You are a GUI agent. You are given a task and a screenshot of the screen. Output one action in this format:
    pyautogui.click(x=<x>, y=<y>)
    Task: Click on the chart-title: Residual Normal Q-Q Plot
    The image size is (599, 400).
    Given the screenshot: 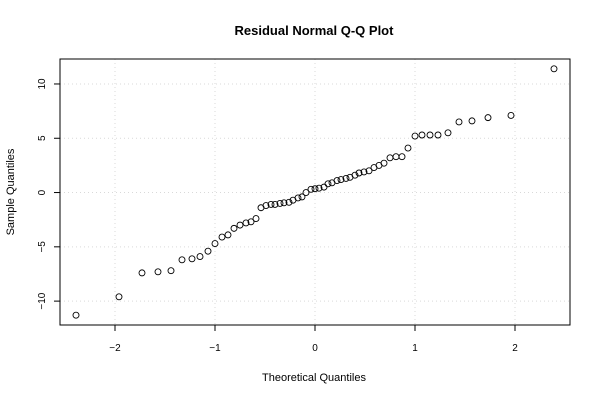 What is the action you would take?
    pyautogui.click(x=315, y=30)
    